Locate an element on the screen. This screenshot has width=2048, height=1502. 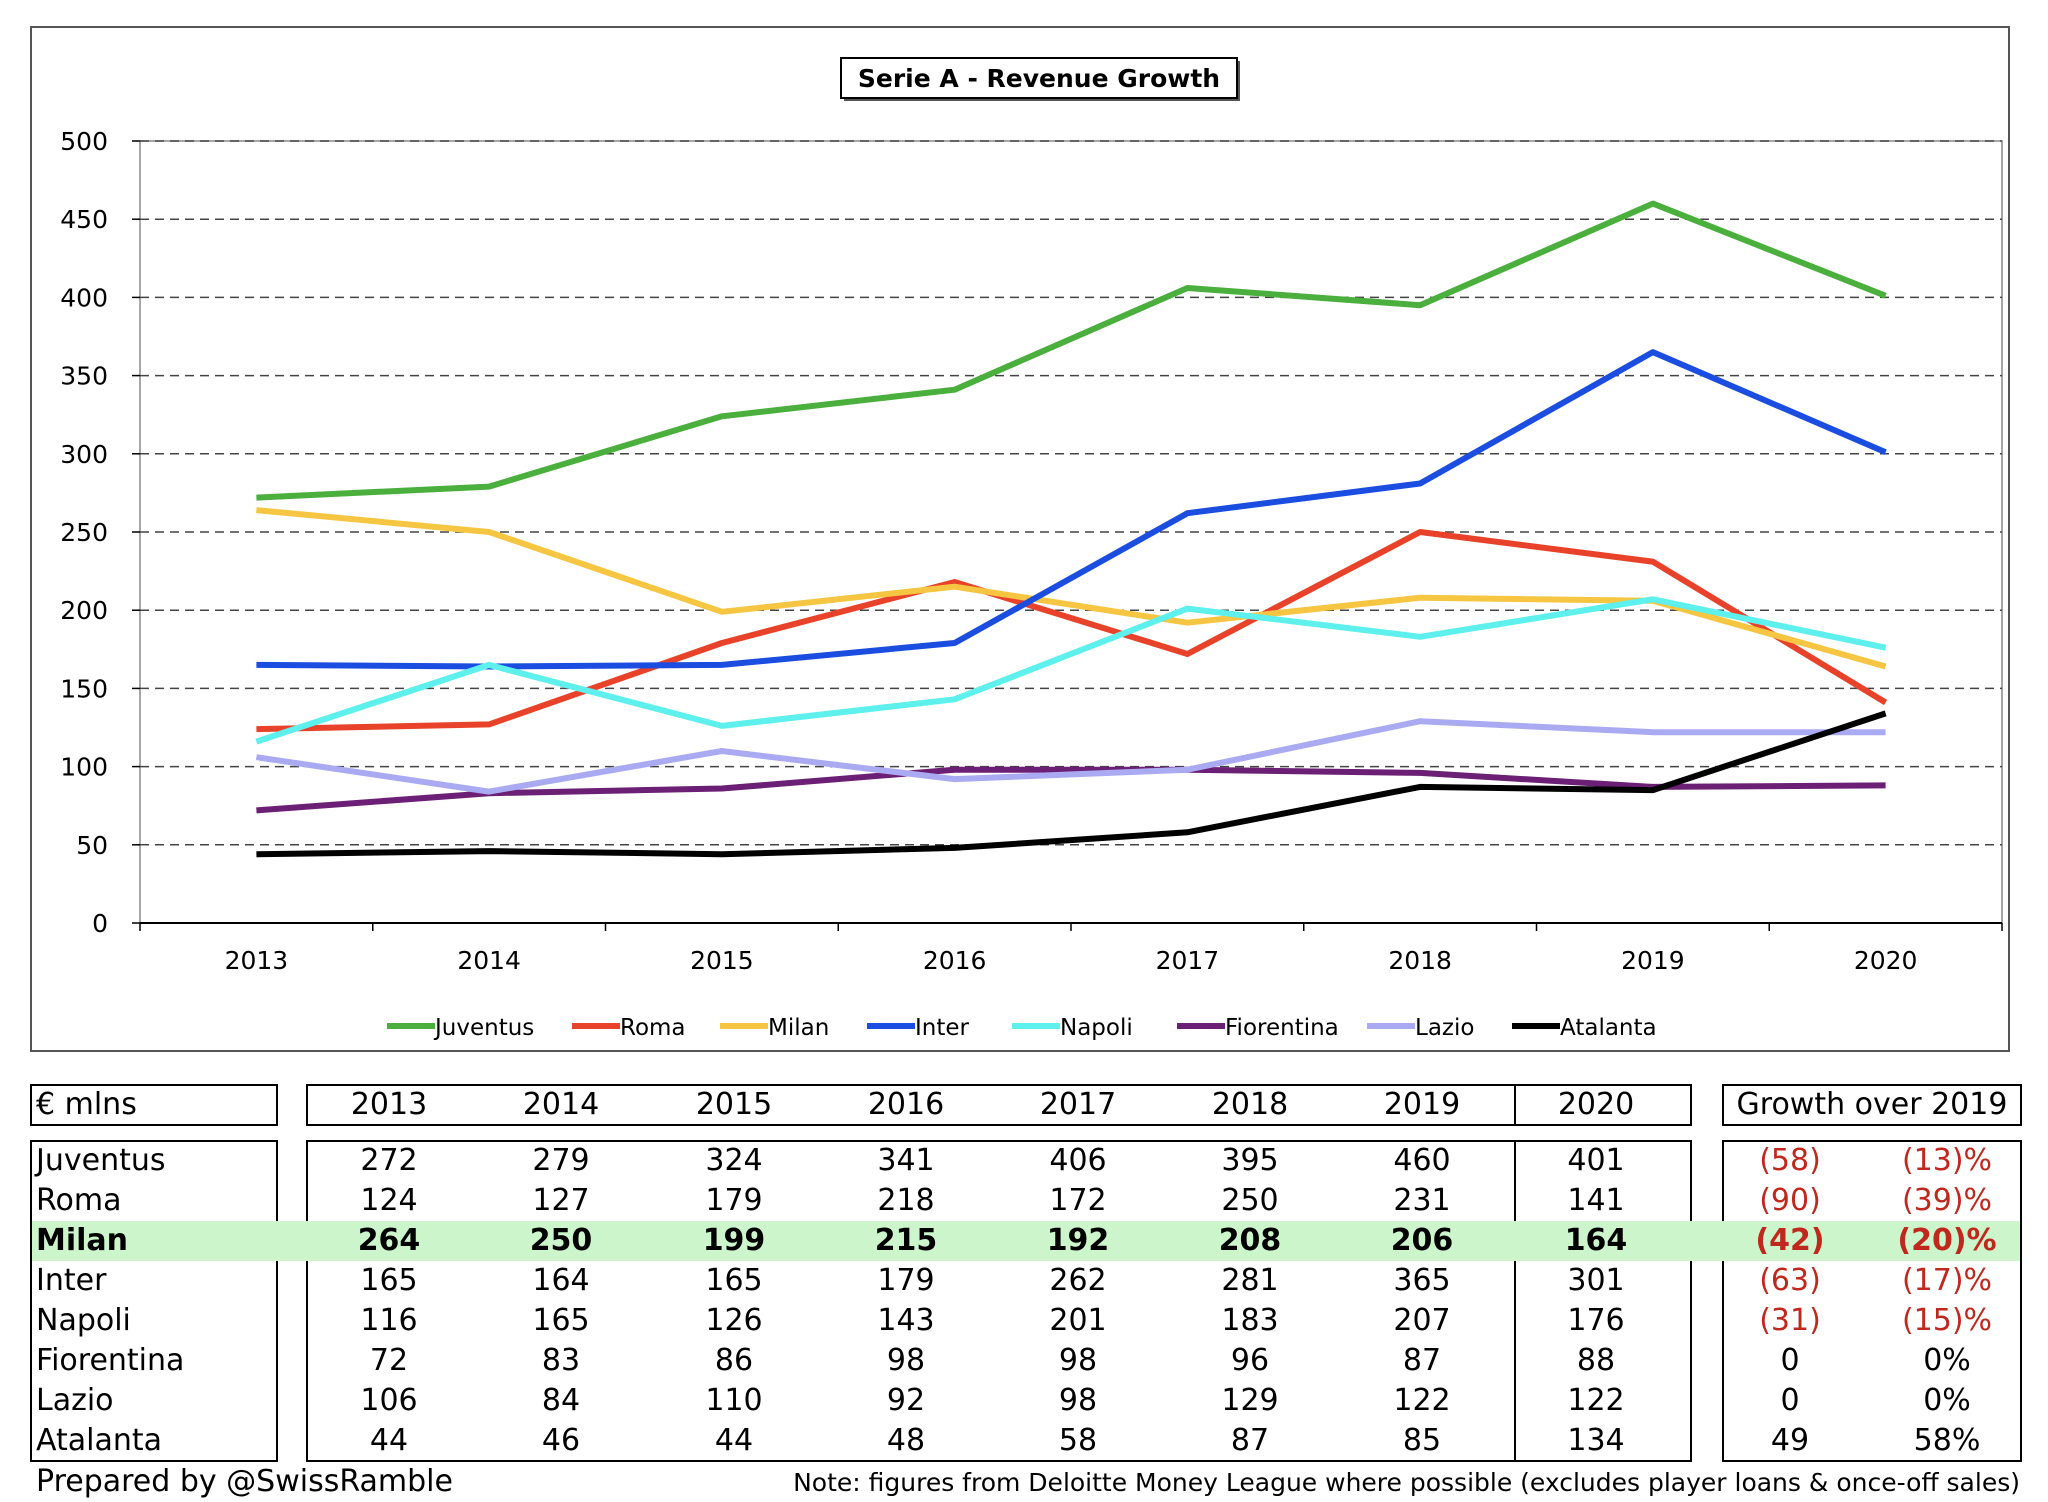
y-tick-label: 450 is located at coordinates (84, 219).